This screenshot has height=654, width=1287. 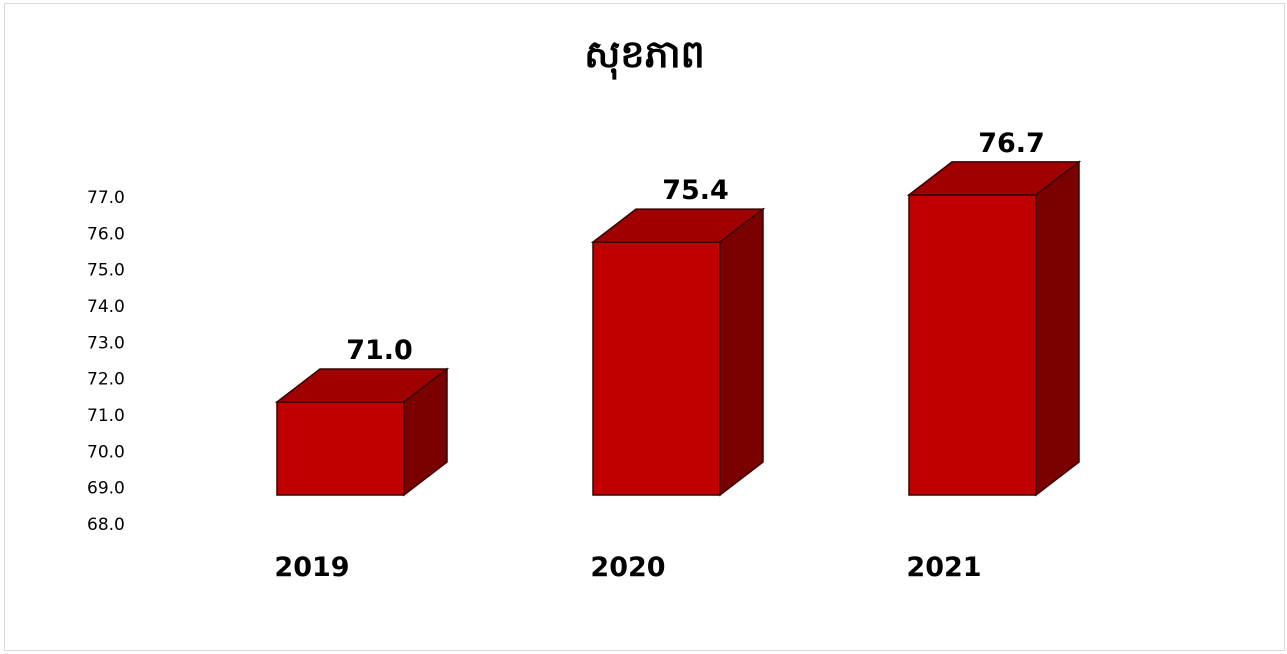 What do you see at coordinates (106, 198) in the screenshot?
I see `y-tick-label: 77.0` at bounding box center [106, 198].